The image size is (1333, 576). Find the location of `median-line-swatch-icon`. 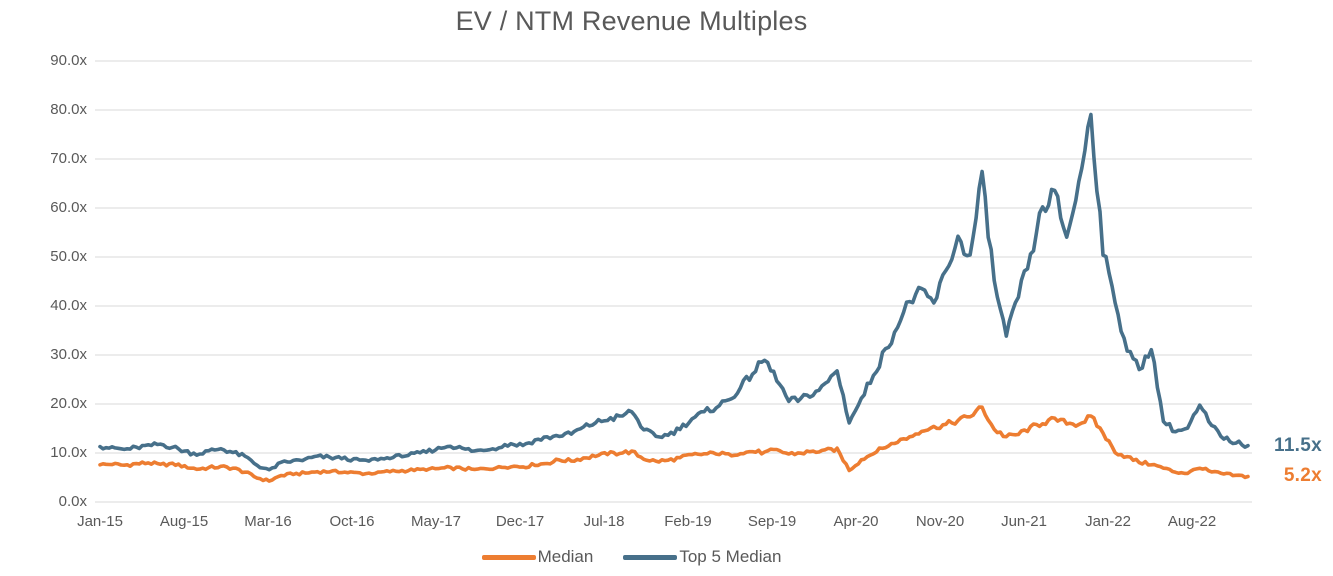

median-line-swatch-icon is located at coordinates (508, 557).